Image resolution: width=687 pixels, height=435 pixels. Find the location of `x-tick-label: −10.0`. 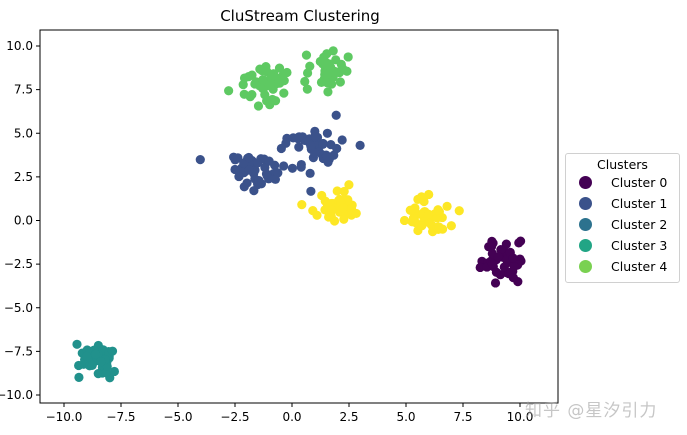

x-tick-label: −10.0 is located at coordinates (64, 417).